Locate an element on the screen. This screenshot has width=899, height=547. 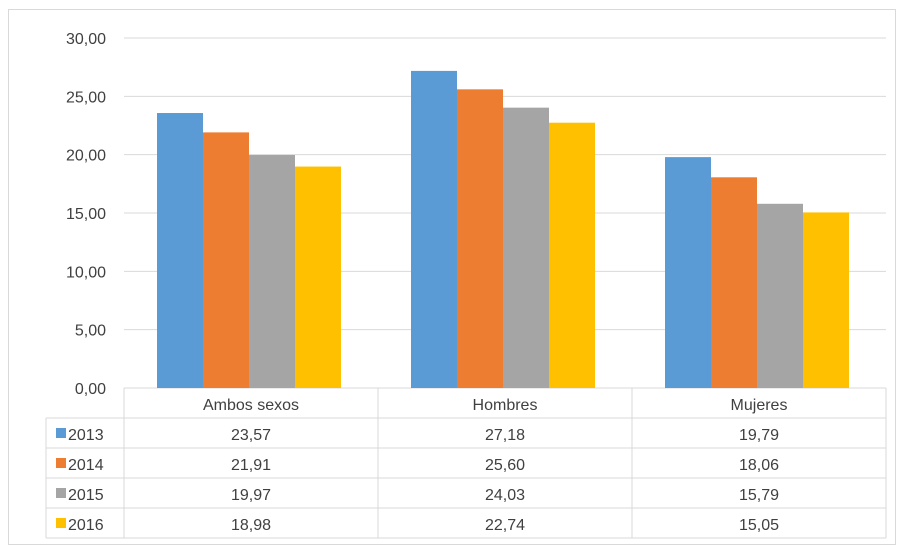
legend-swatch-2016 is located at coordinates (61, 523).